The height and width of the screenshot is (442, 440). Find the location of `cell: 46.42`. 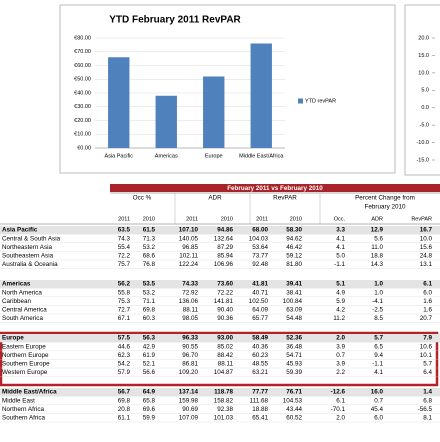

cell: 46.42 is located at coordinates (294, 247).